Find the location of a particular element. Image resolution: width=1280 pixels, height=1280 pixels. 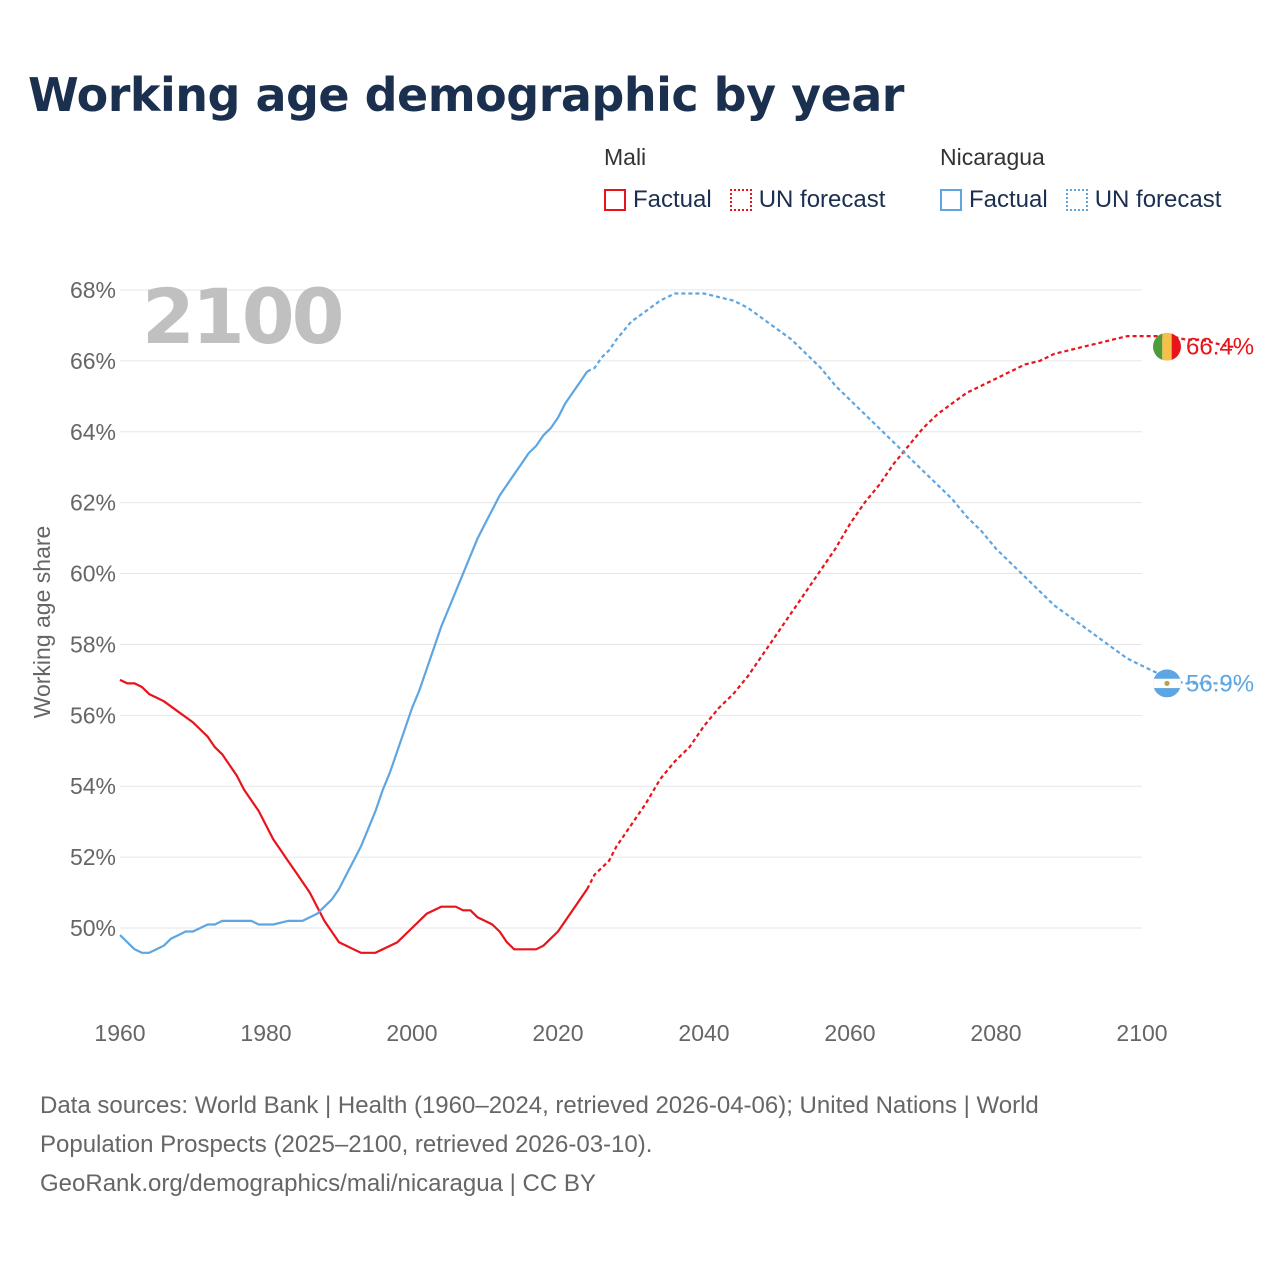

y-tick-label: 52% is located at coordinates (93, 857).